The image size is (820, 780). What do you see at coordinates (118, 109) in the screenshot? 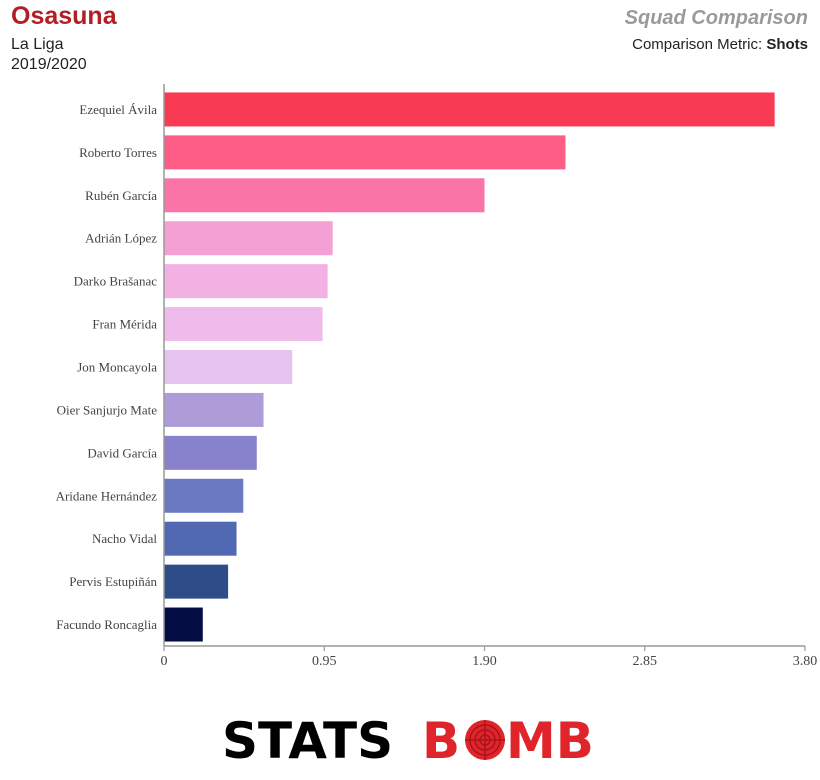
I see `y-tick-label: Ezequiel Ávila` at bounding box center [118, 109].